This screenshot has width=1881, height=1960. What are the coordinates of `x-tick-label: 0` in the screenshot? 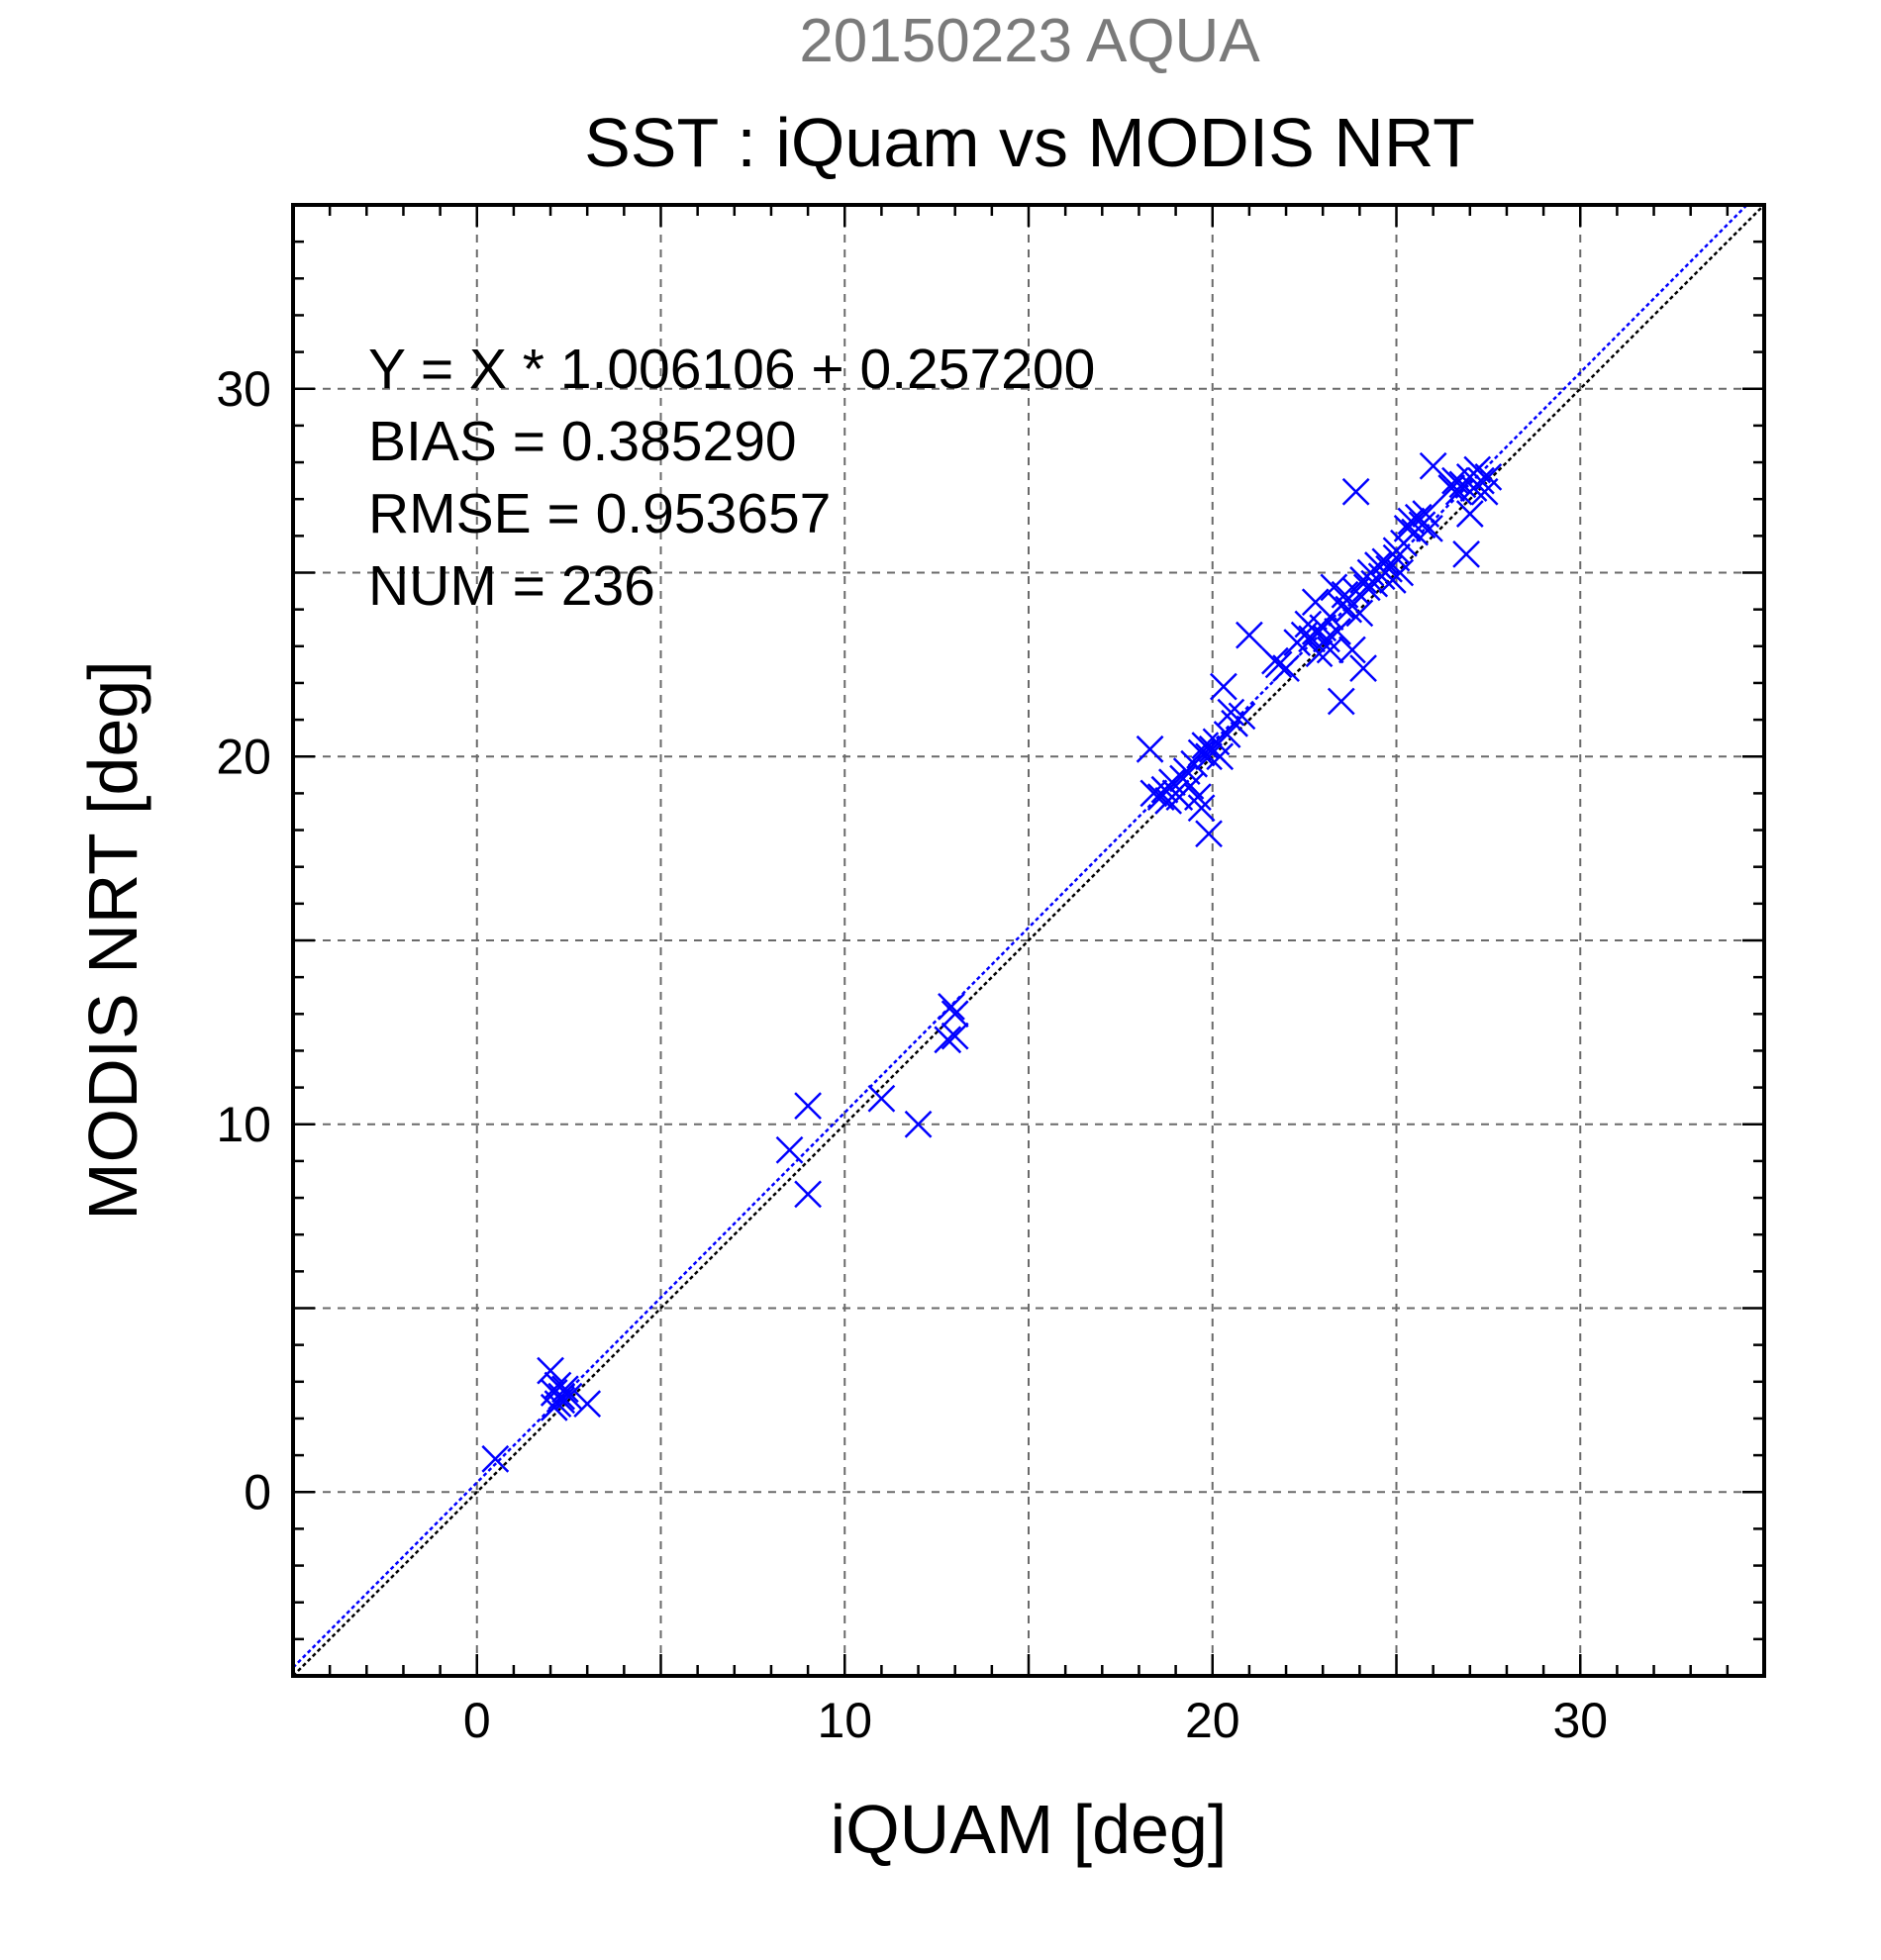 It's located at (477, 1720).